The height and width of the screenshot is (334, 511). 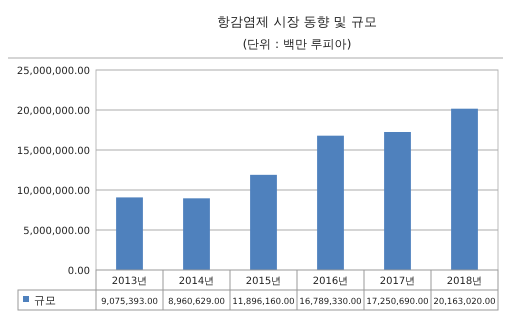 I want to click on data-label: 8,960,629.00, so click(x=196, y=302).